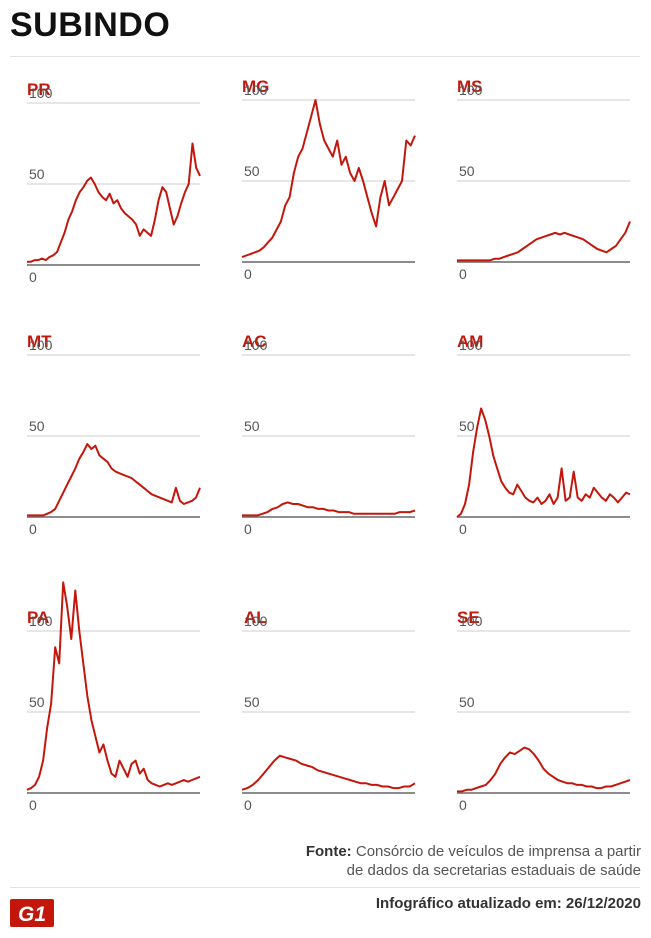 This screenshot has height=938, width=651. I want to click on state-label-ac: AC, so click(254, 341).